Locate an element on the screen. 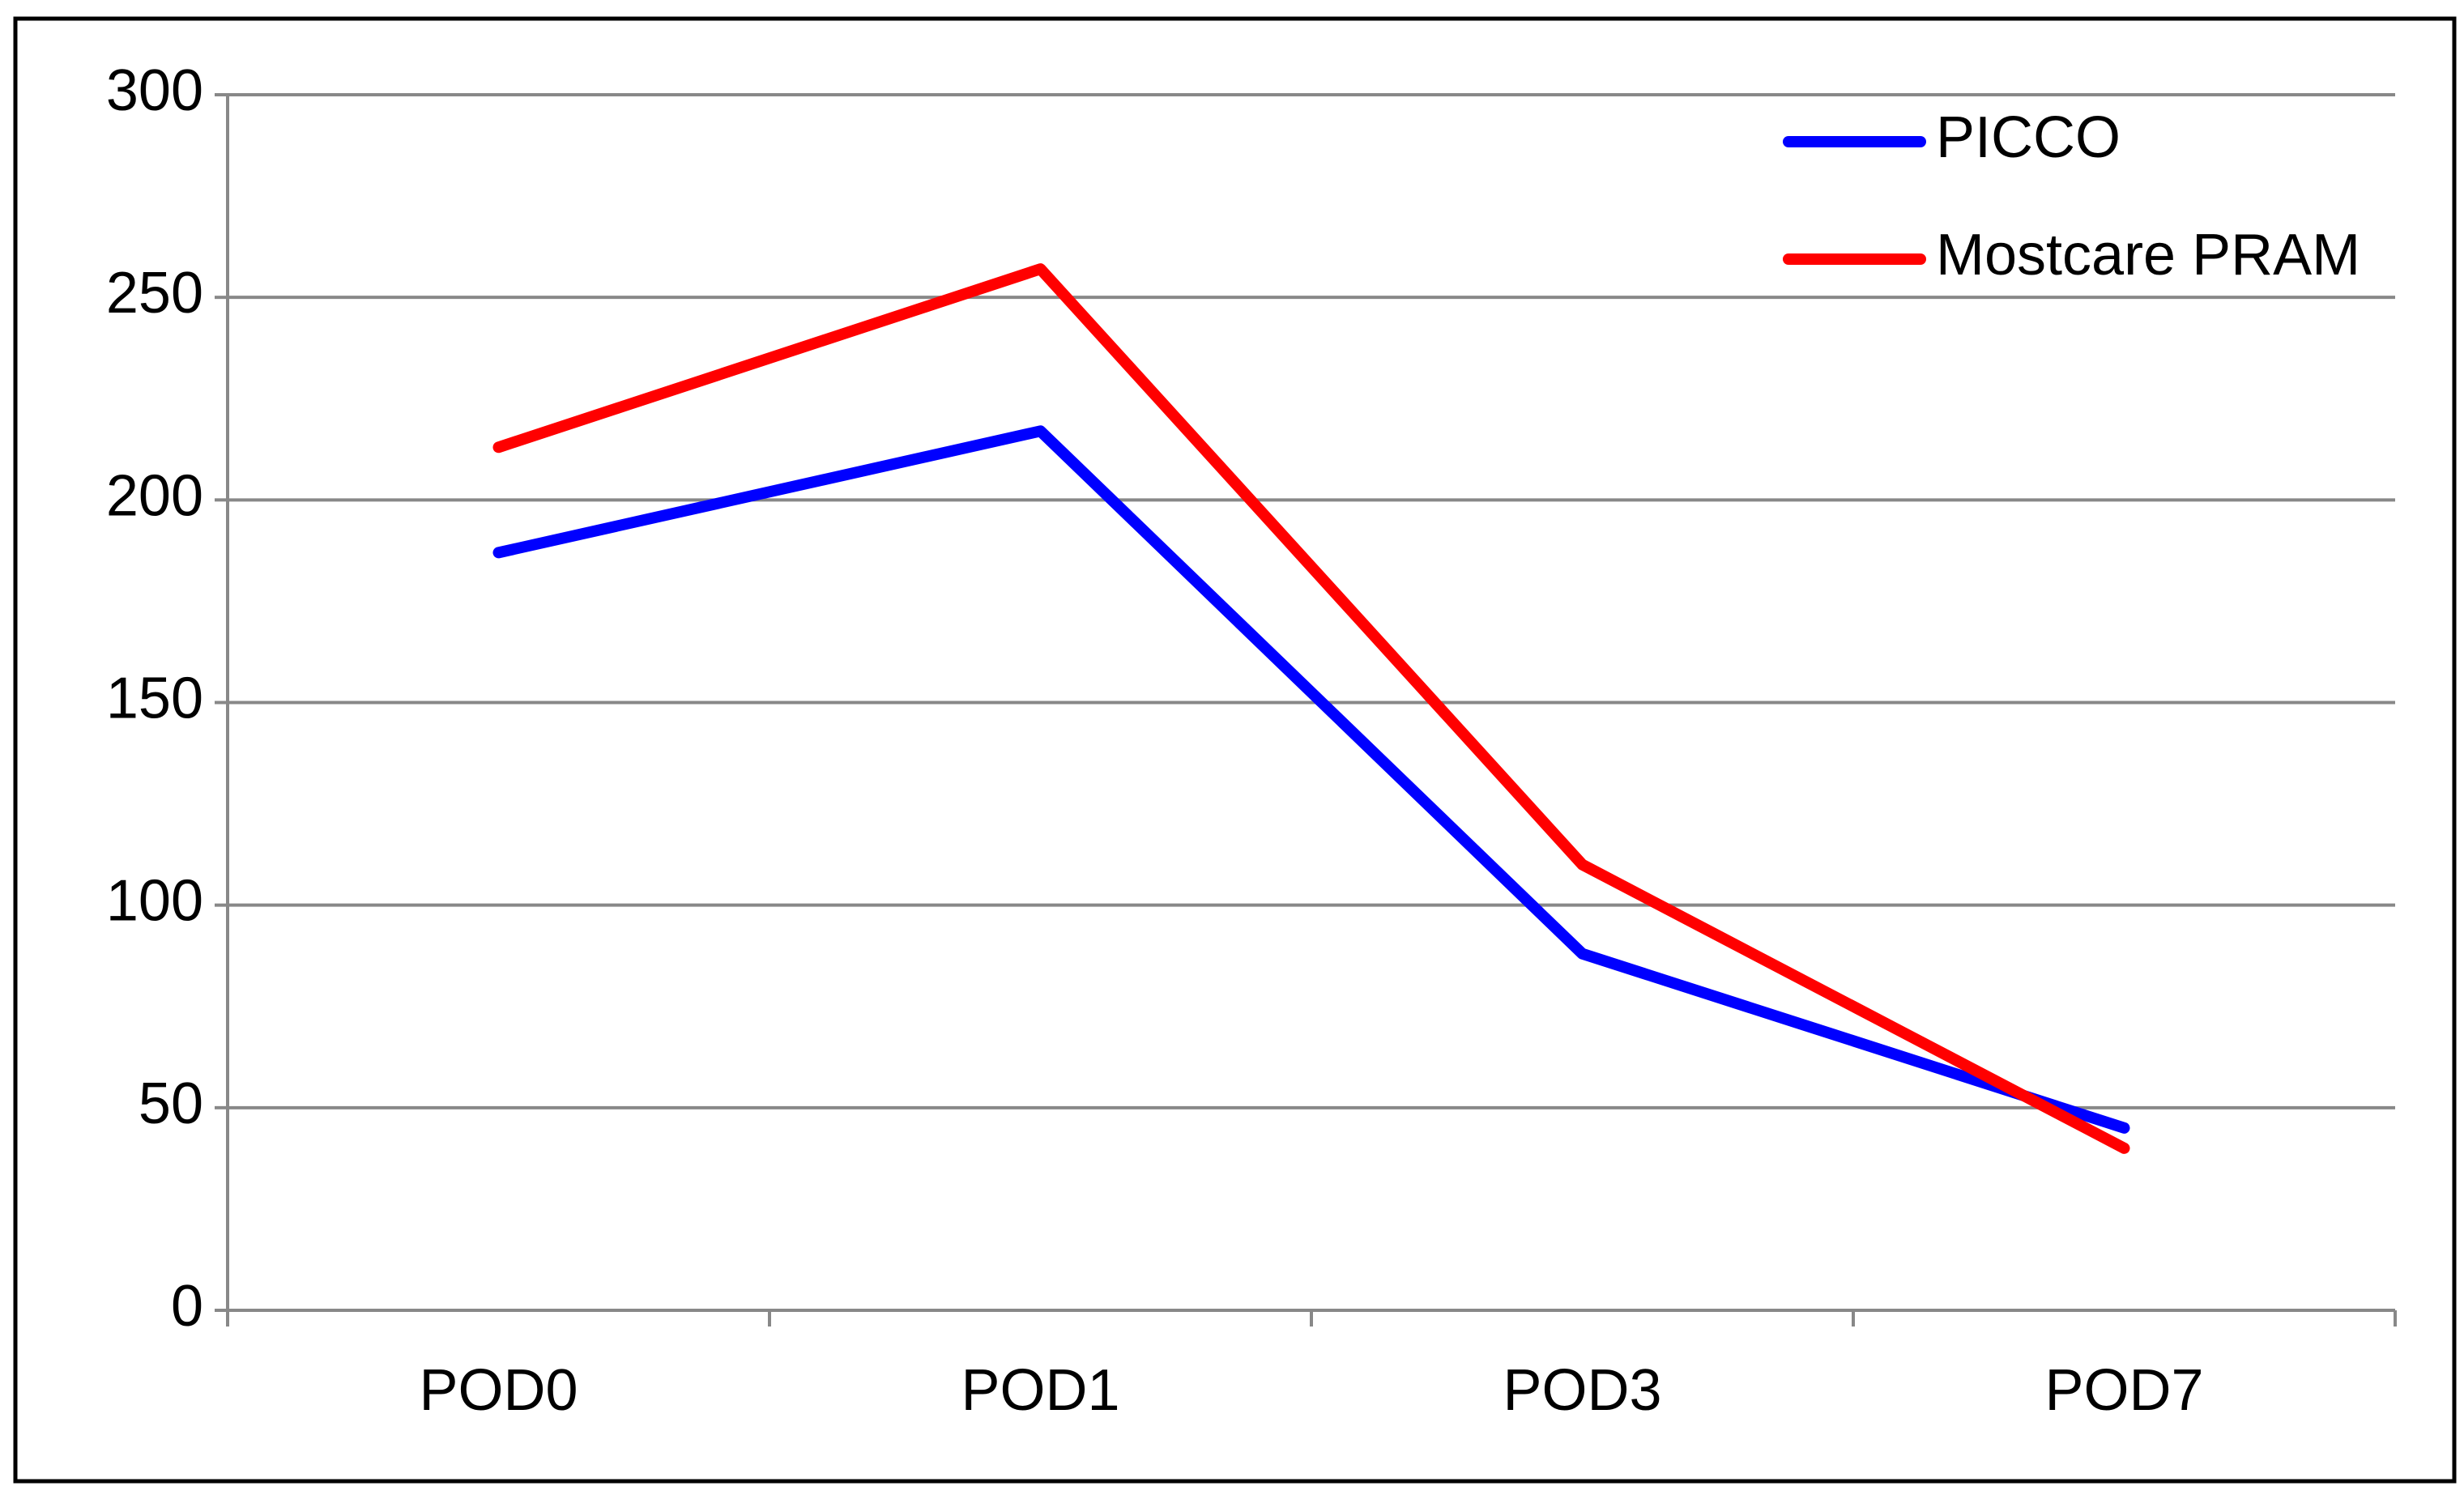  y-tick-label: 150 is located at coordinates (154, 698).